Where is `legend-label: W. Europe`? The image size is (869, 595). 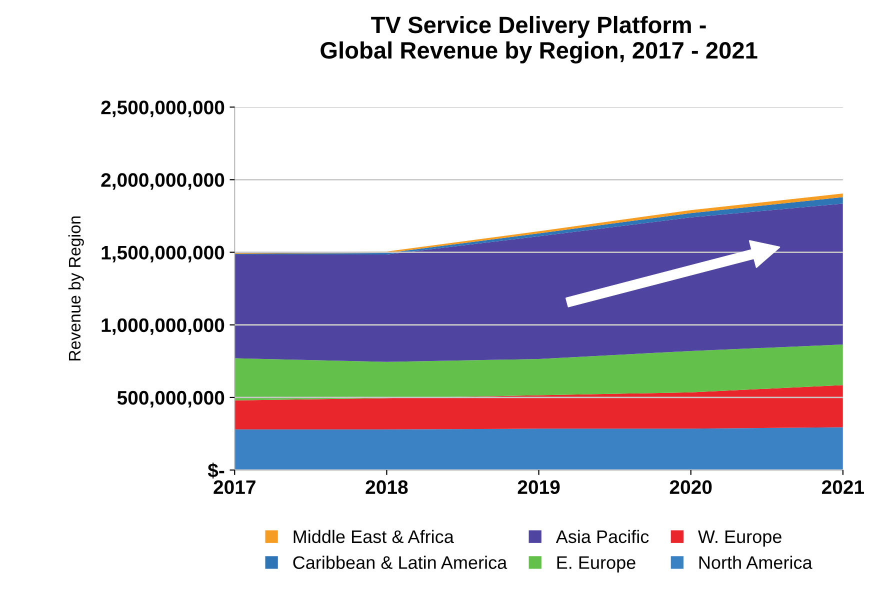
legend-label: W. Europe is located at coordinates (740, 538).